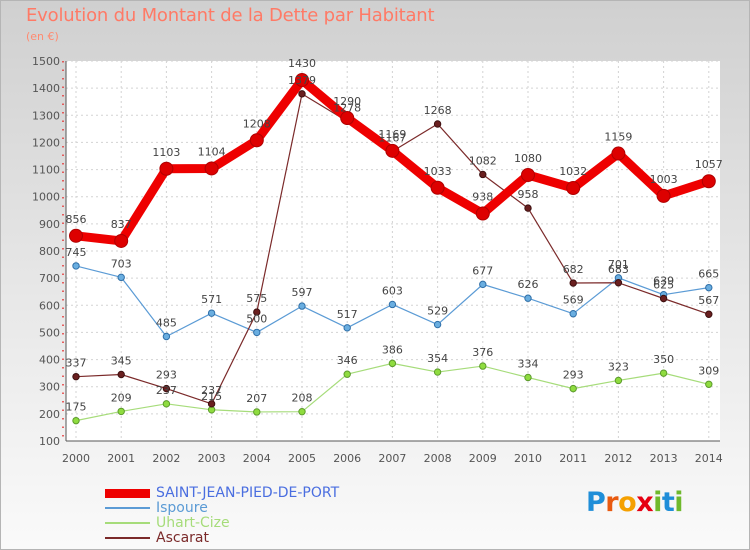  Describe the element at coordinates (708, 300) in the screenshot. I see `data-label: 567` at that location.